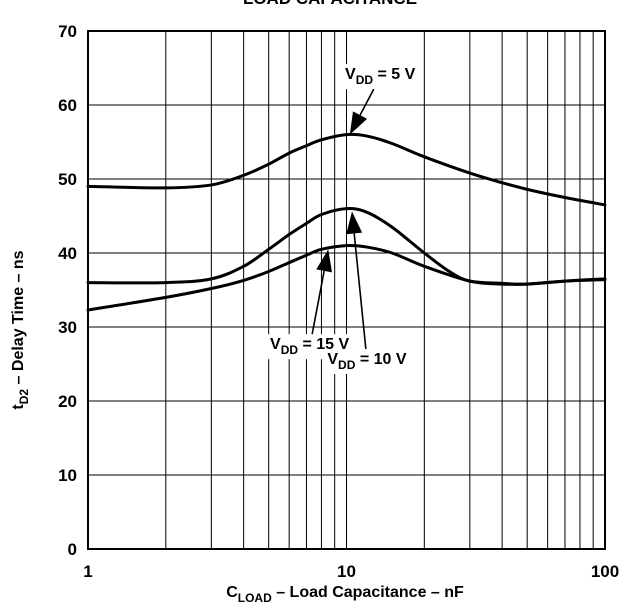 Image resolution: width=625 pixels, height=606 pixels. I want to click on series-line-vdd-5-v, so click(346, 169).